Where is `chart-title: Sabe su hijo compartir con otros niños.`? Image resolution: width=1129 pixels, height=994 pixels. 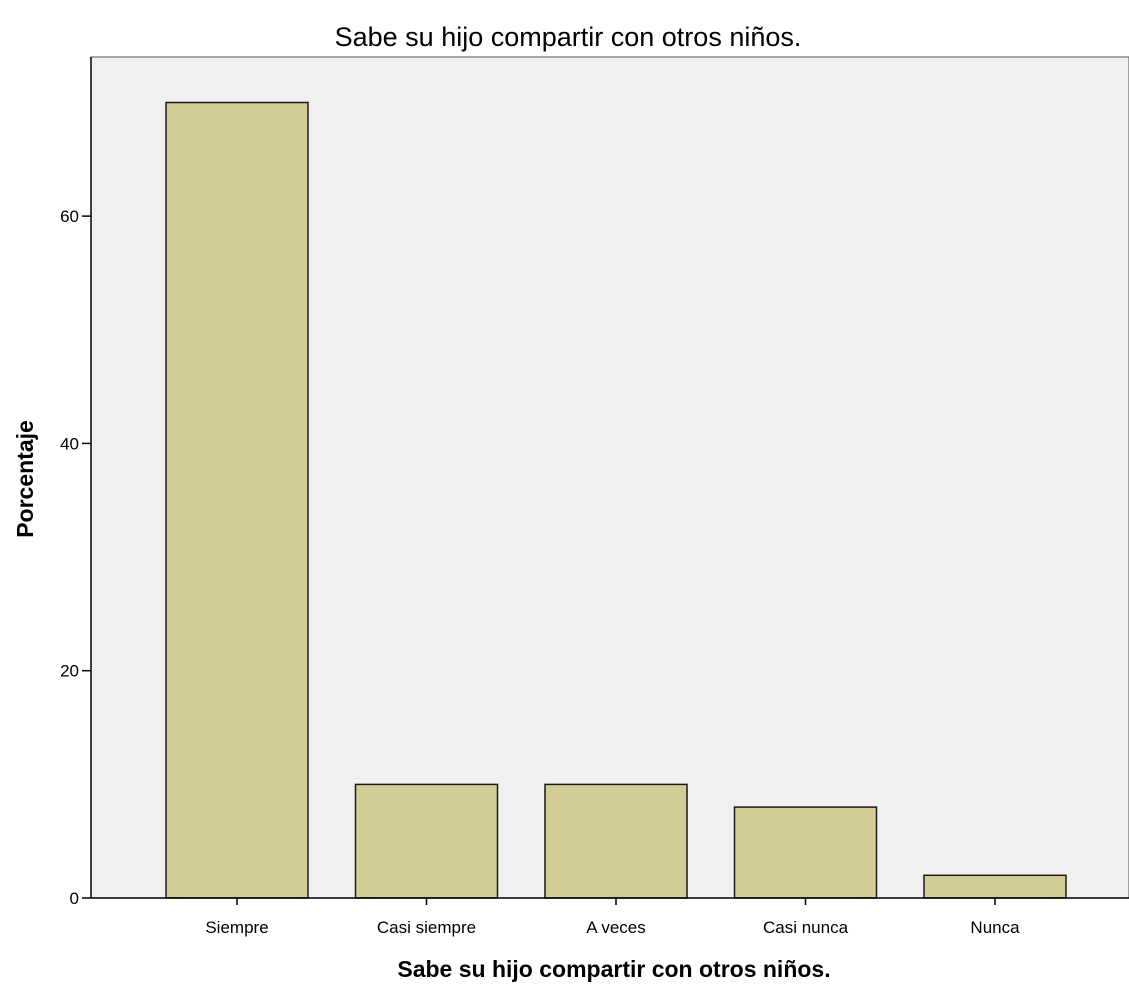
chart-title: Sabe su hijo compartir con otros niños. is located at coordinates (568, 37).